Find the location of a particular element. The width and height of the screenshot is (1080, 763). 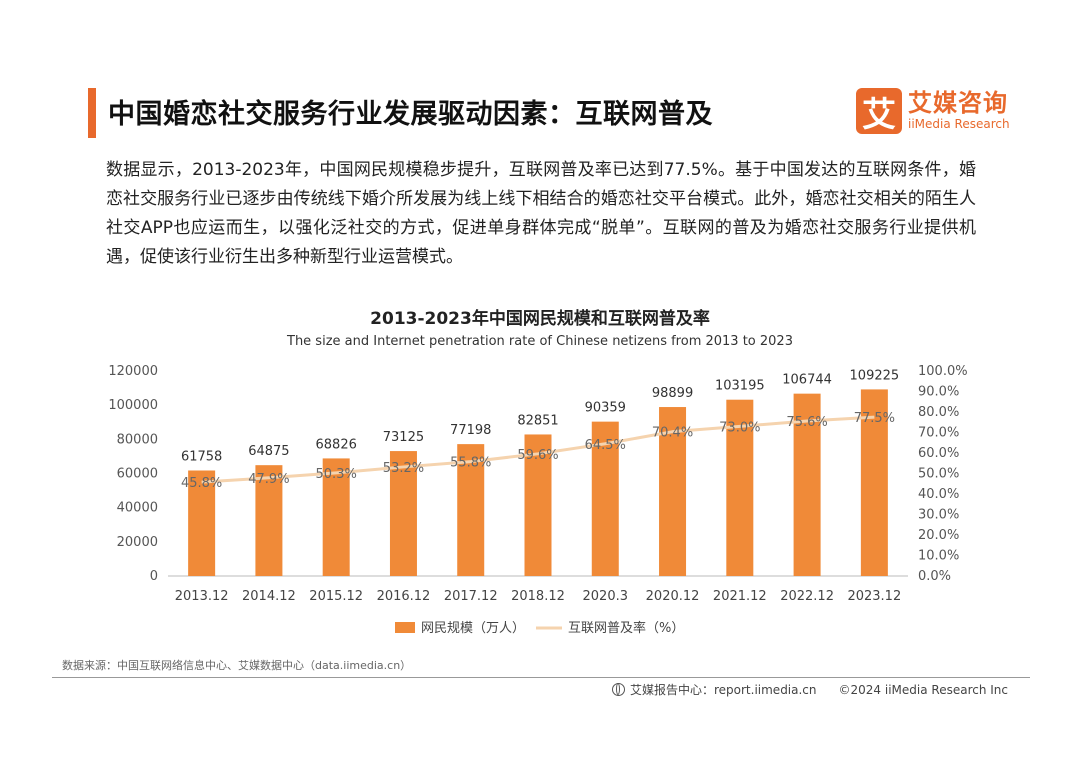

x-tick-label: 2023.12 is located at coordinates (874, 596).